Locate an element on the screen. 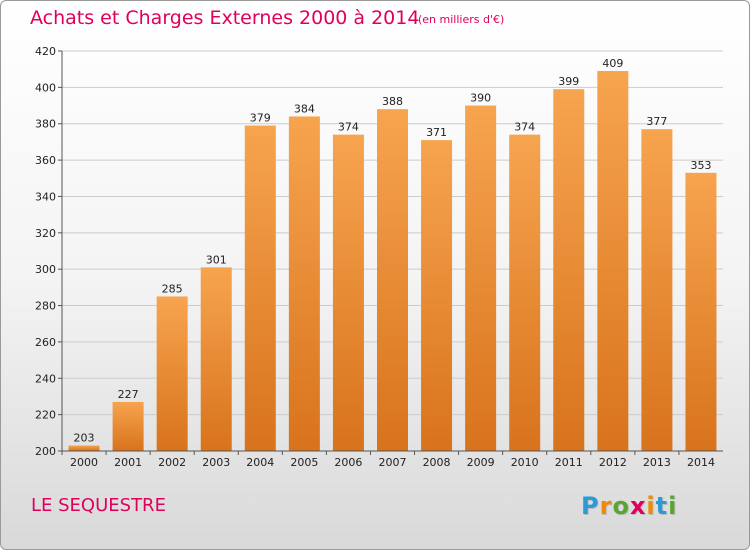 Image resolution: width=750 pixels, height=550 pixels. y-tick-label: 280 is located at coordinates (45, 306).